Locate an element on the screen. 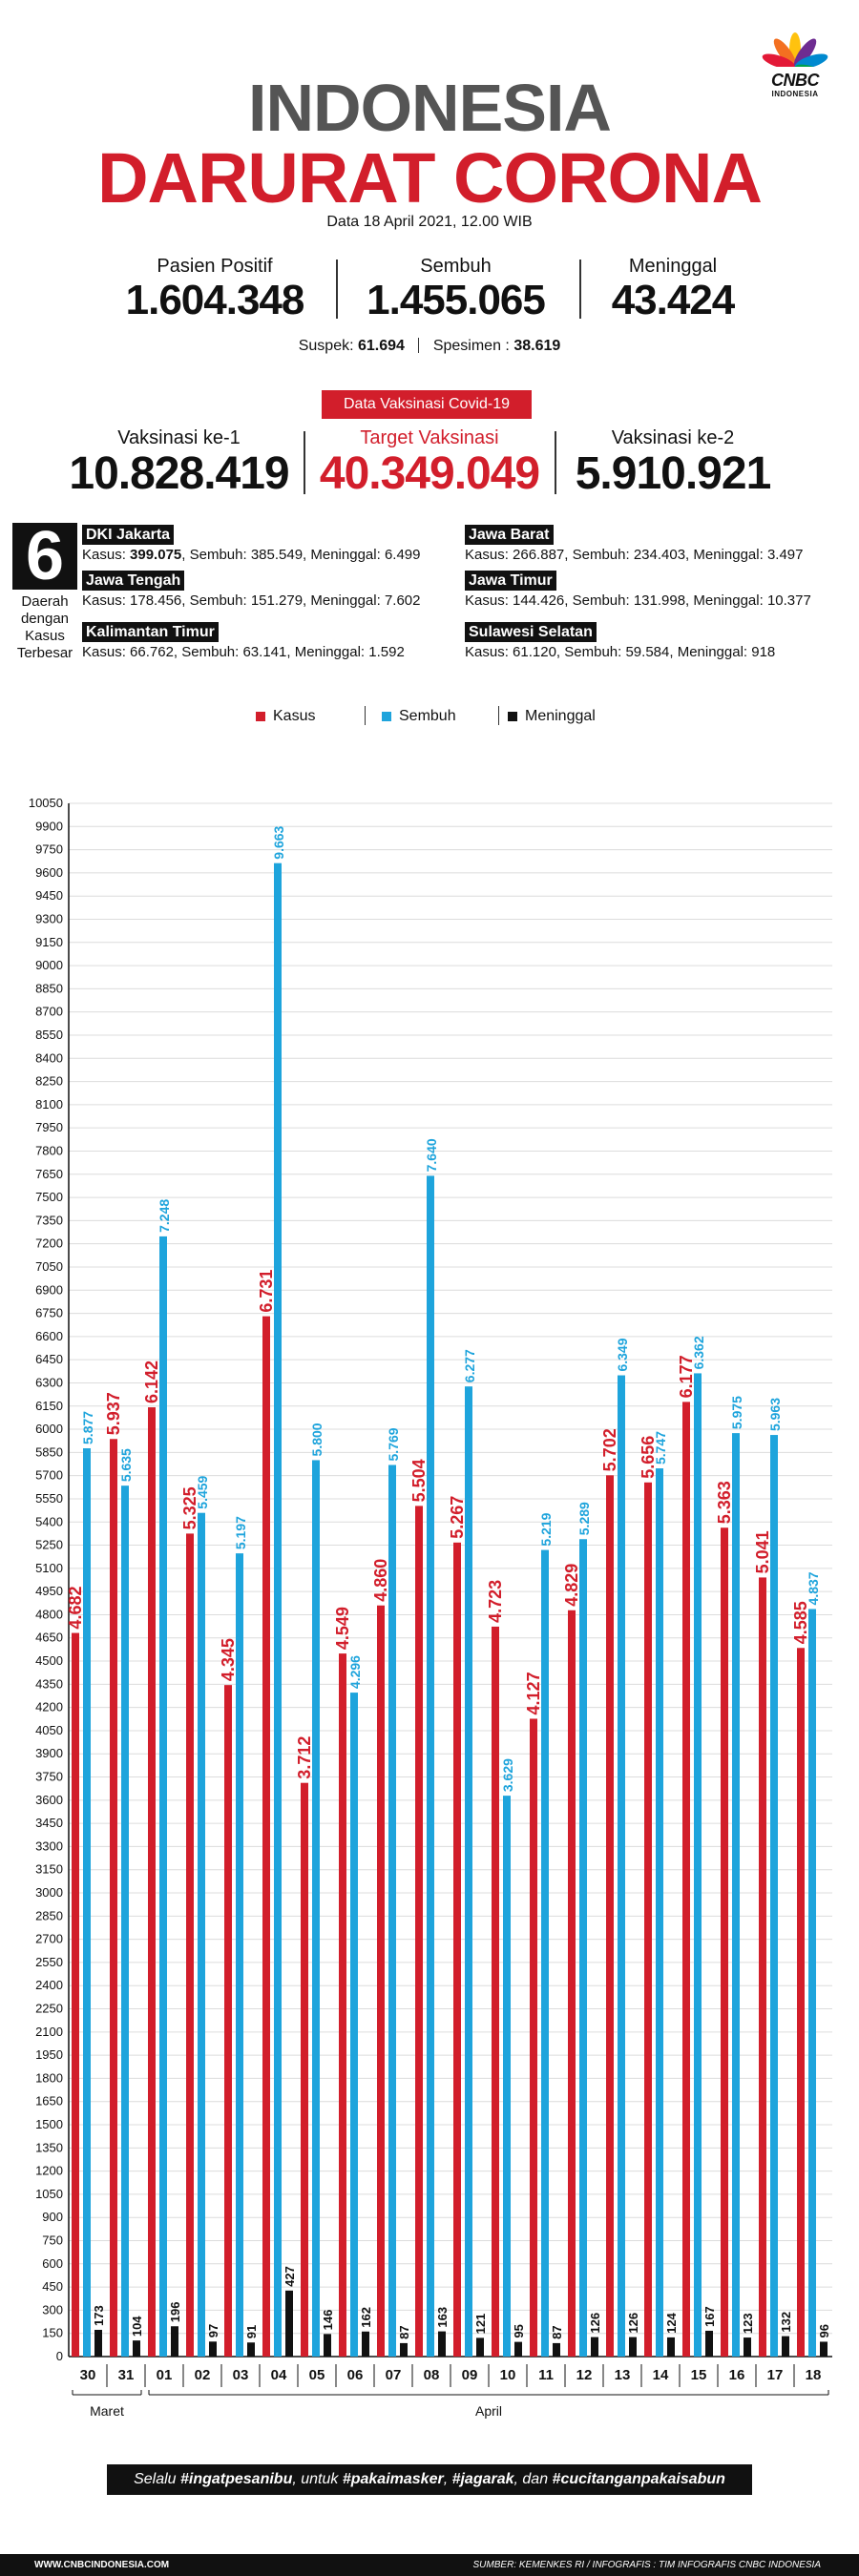 This screenshot has width=859, height=2576. y-tick-label: 7650 is located at coordinates (49, 1174).